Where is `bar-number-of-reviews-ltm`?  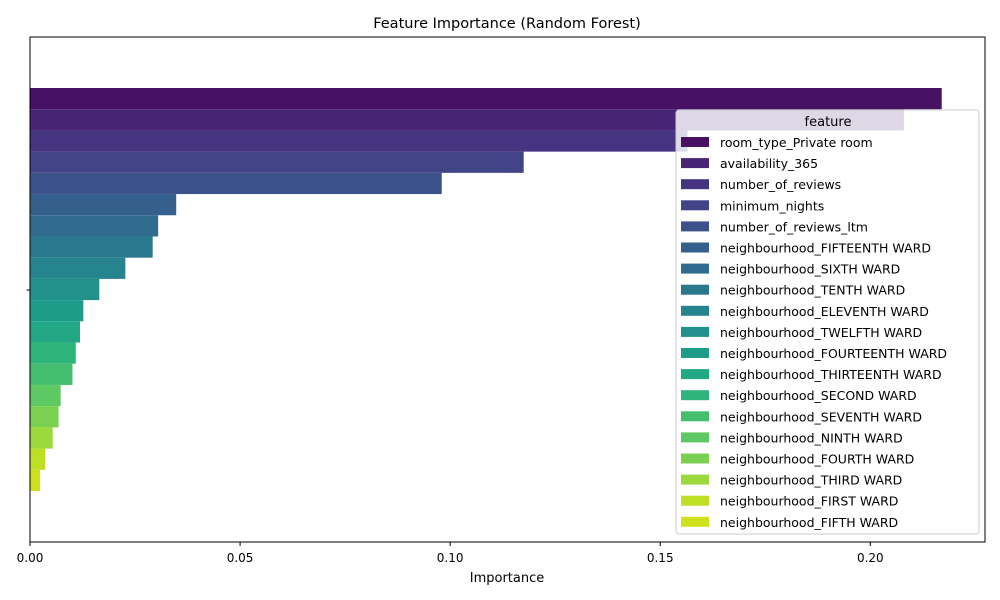 bar-number-of-reviews-ltm is located at coordinates (236, 183).